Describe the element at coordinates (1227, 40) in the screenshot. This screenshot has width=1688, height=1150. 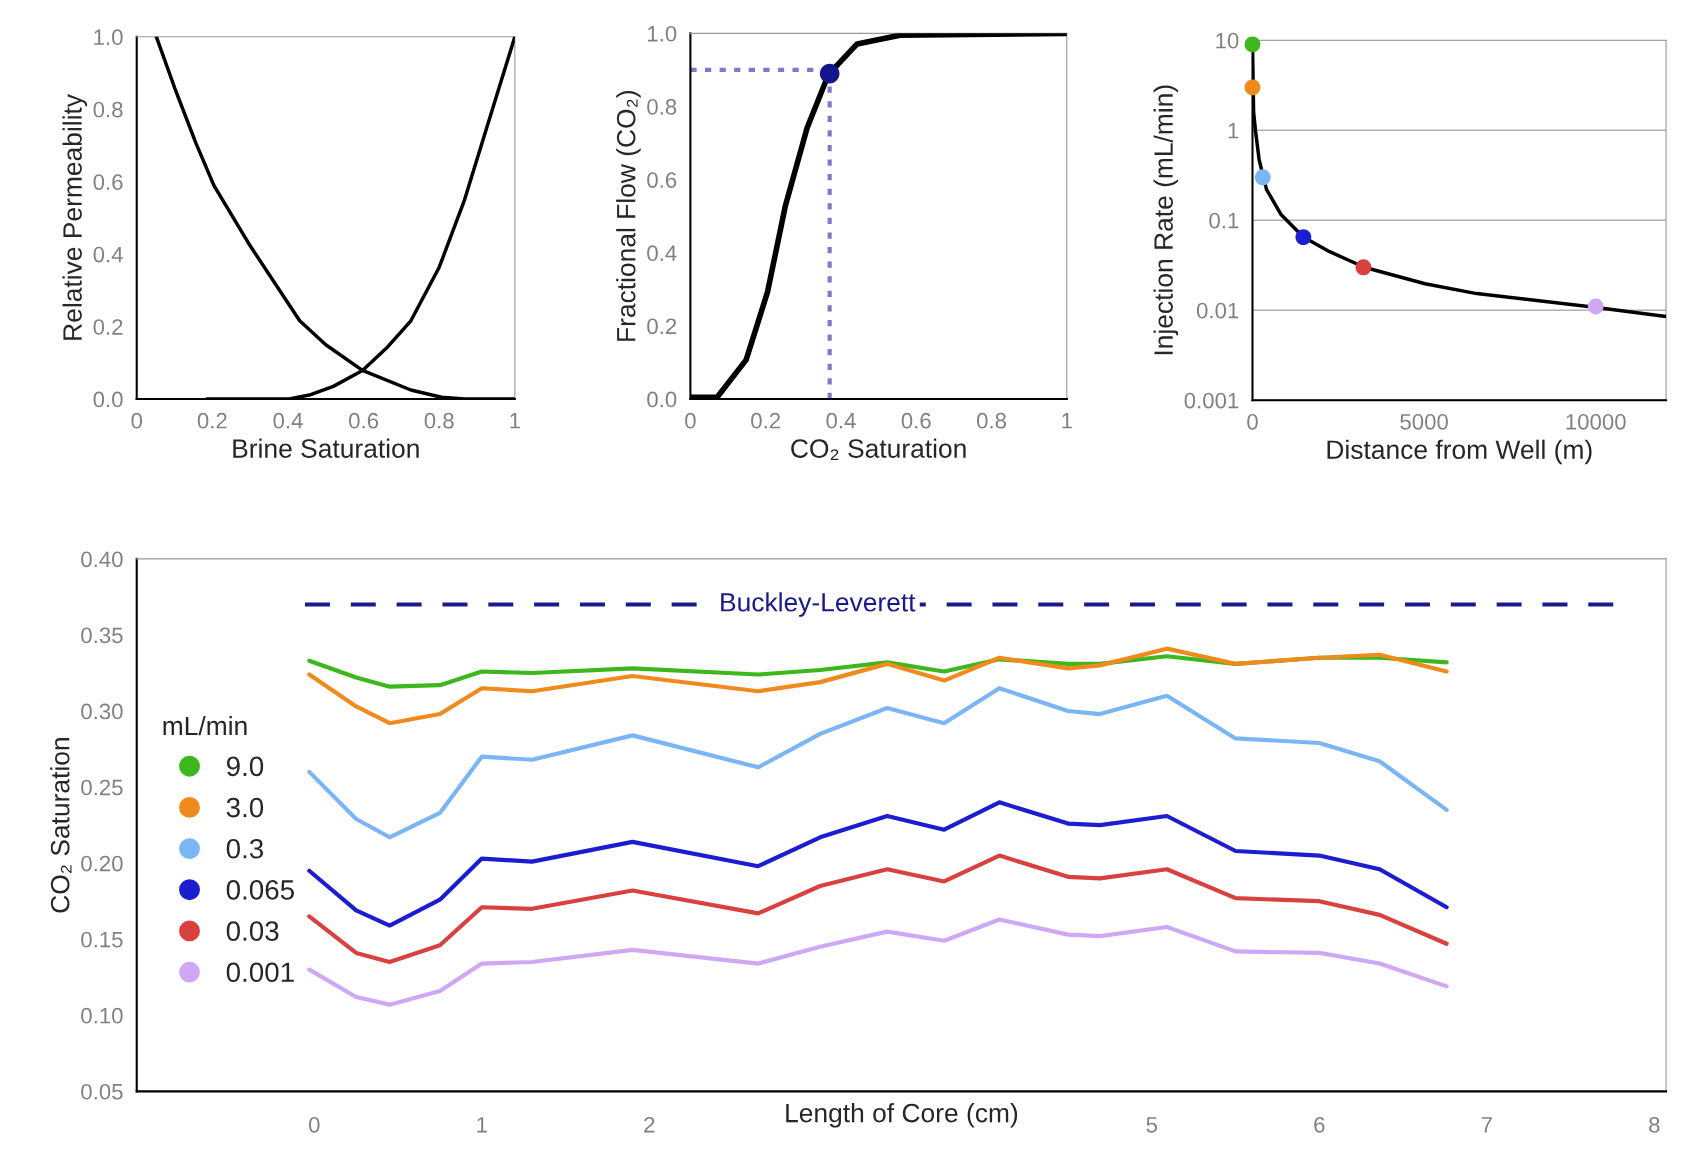
I see `y-tick-label: 10` at that location.